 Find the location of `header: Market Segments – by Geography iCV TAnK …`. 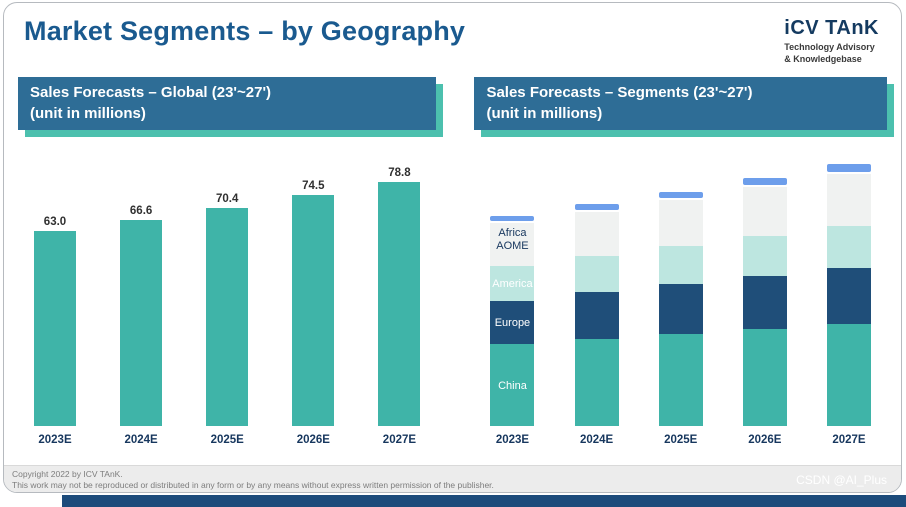

header: Market Segments – by Geography iCV TAnK … is located at coordinates (452, 36).